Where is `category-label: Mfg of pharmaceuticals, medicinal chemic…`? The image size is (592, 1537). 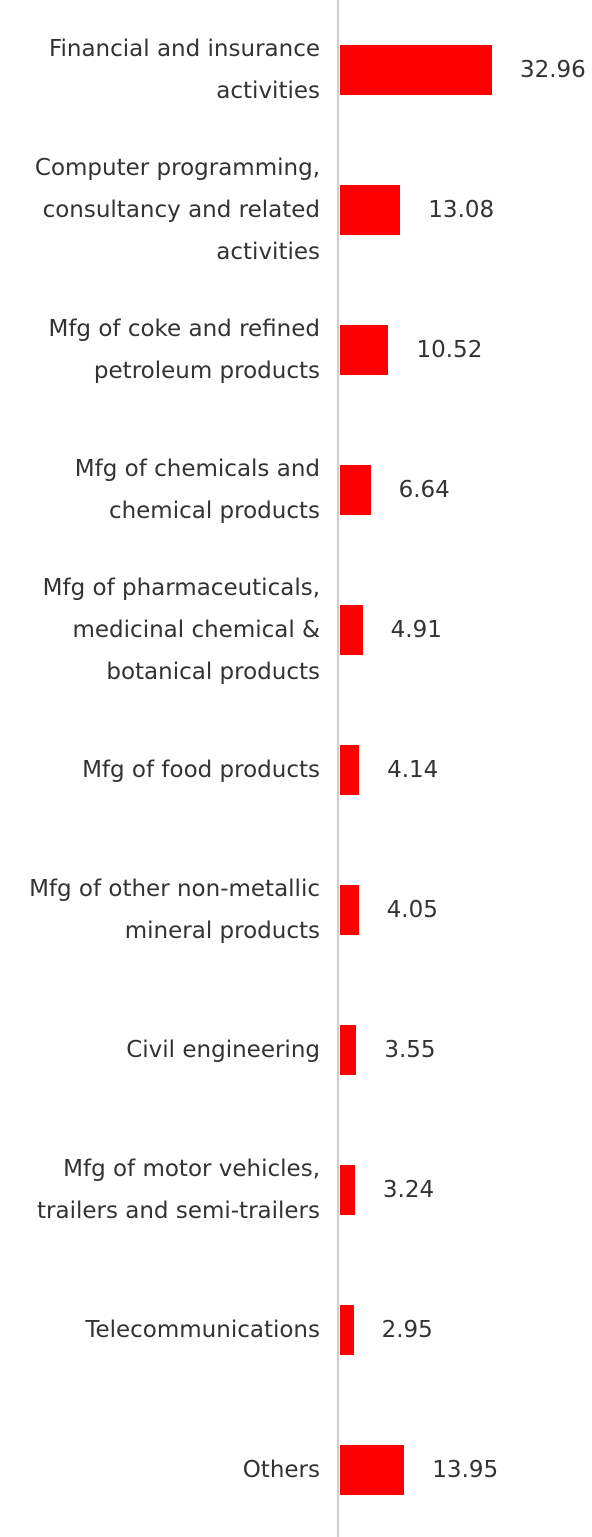 category-label: Mfg of pharmaceuticals, medicinal chemic… is located at coordinates (181, 630).